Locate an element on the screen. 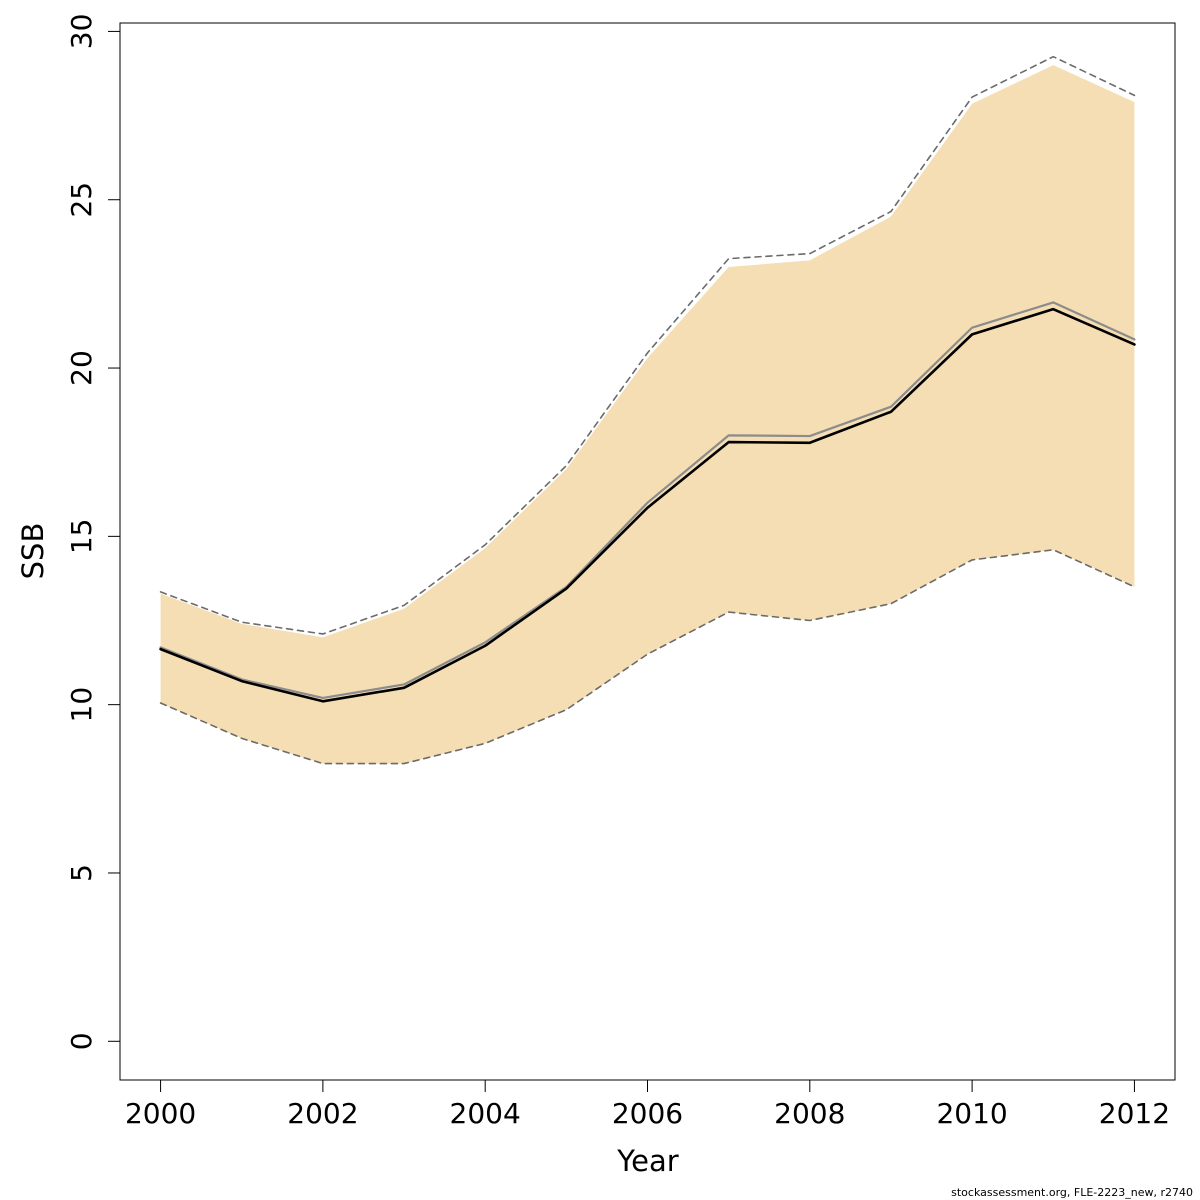  x-tick-label: 2008 is located at coordinates (809, 1113).